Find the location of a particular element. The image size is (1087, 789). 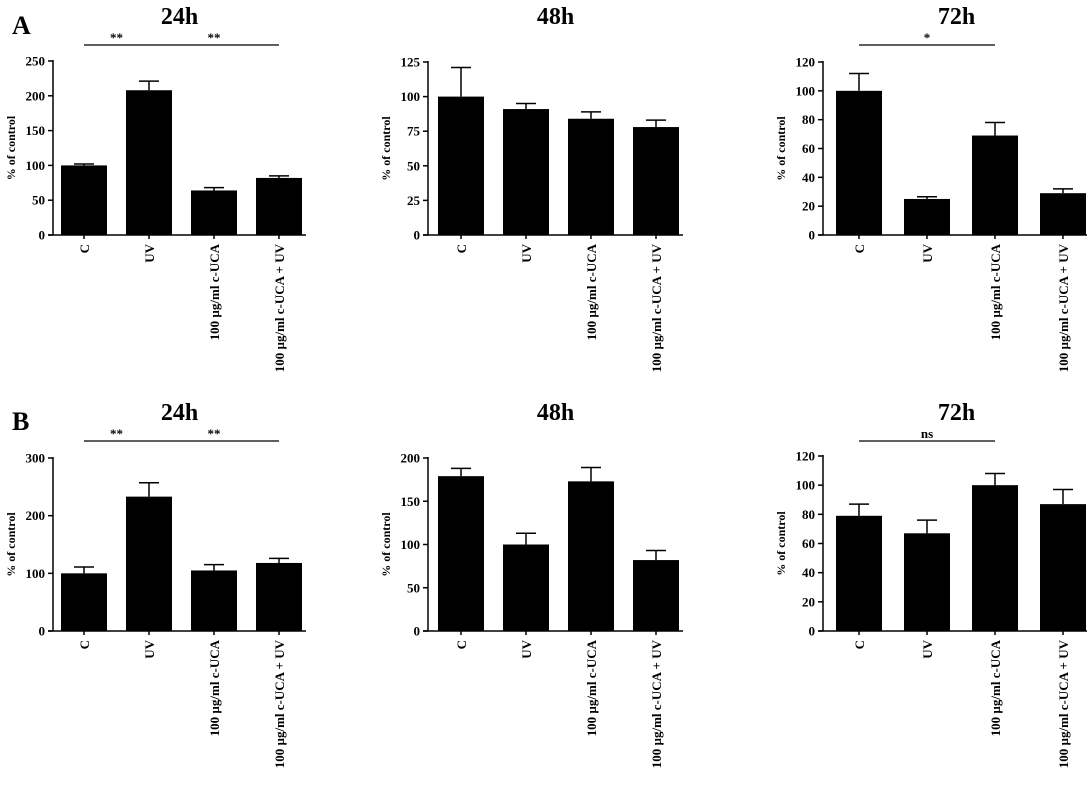

panel-label-a: A is located at coordinates (21, 25).